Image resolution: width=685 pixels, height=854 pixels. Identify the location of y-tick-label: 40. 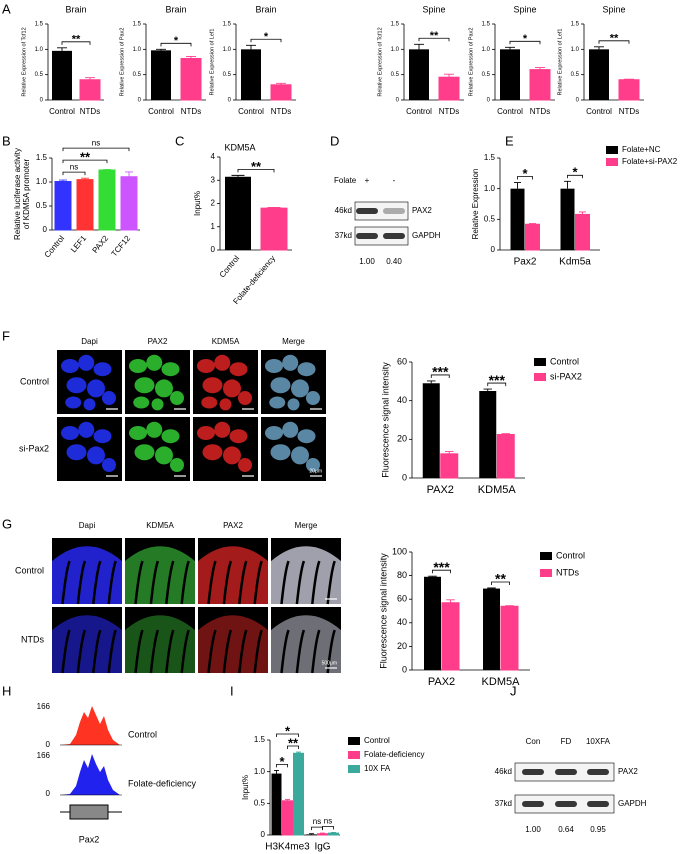
(402, 400).